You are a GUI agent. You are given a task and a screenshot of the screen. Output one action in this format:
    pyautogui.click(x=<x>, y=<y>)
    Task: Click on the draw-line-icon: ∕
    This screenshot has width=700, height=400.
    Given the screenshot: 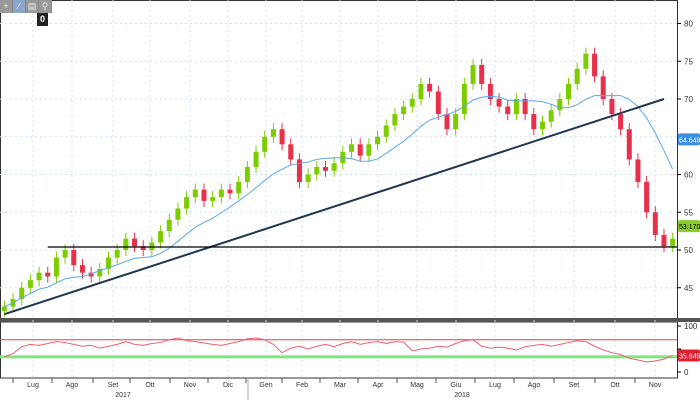 What is the action you would take?
    pyautogui.click(x=19, y=6)
    